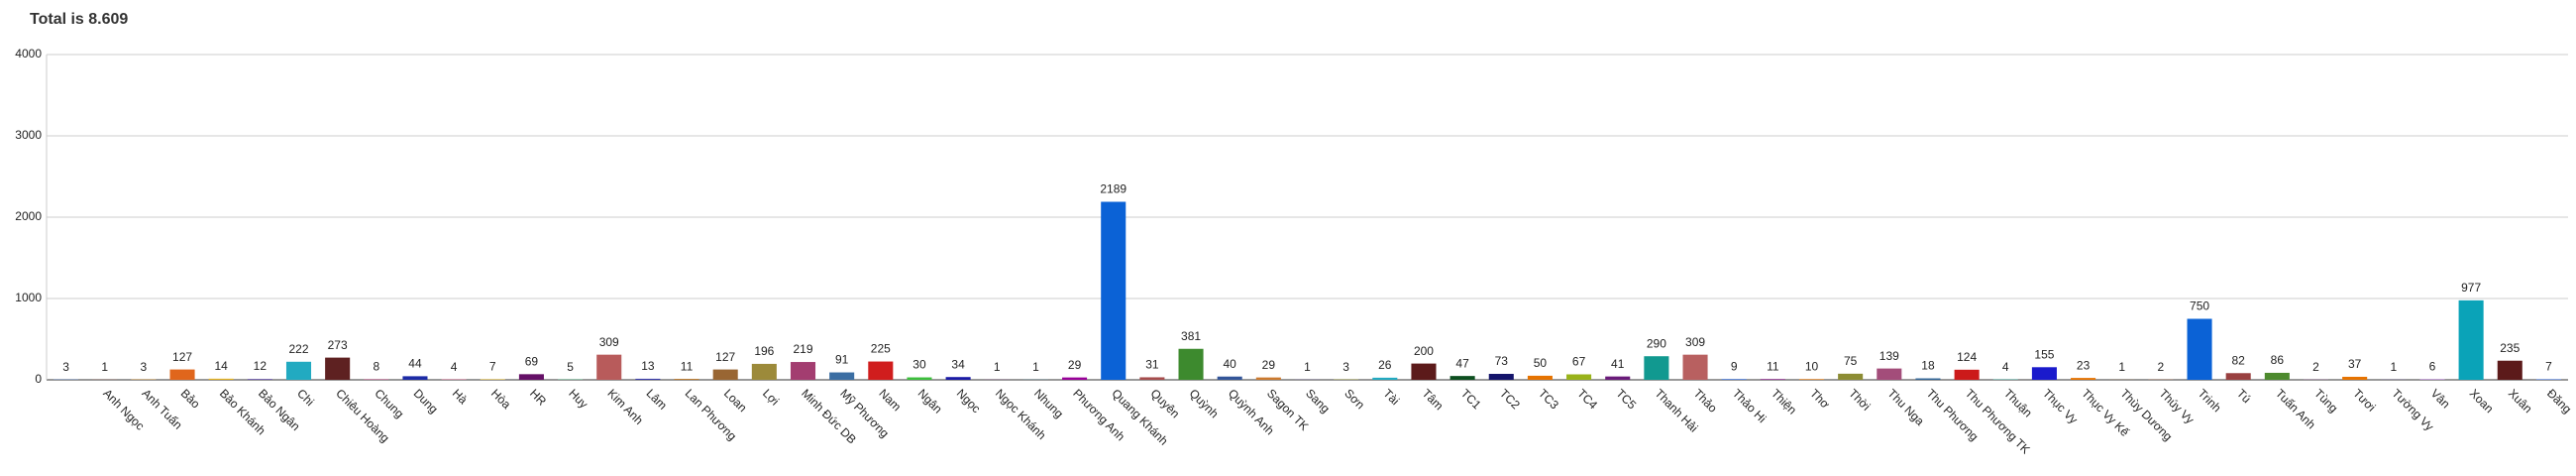  I want to click on x-tick-label: Tươi, so click(2364, 400).